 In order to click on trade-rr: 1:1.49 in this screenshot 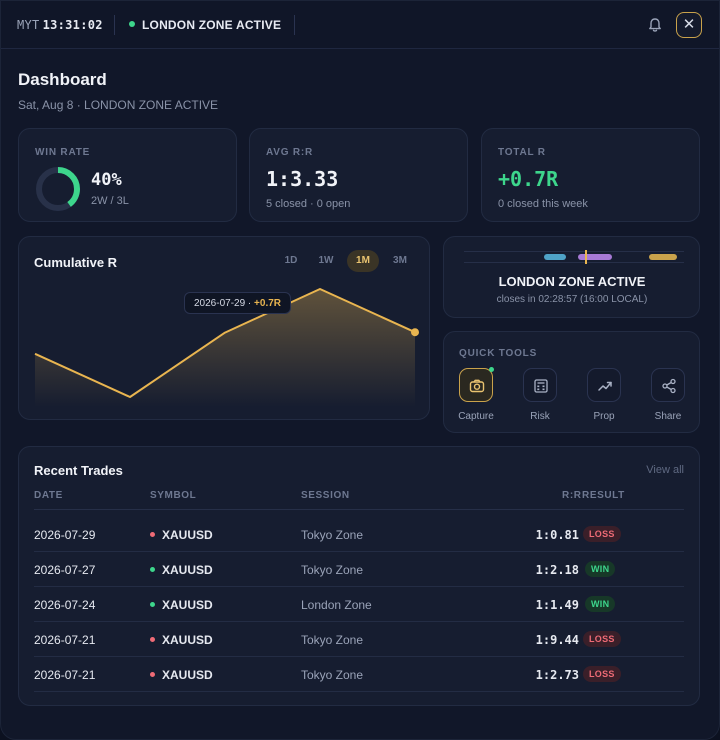, I will do `click(557, 605)`.